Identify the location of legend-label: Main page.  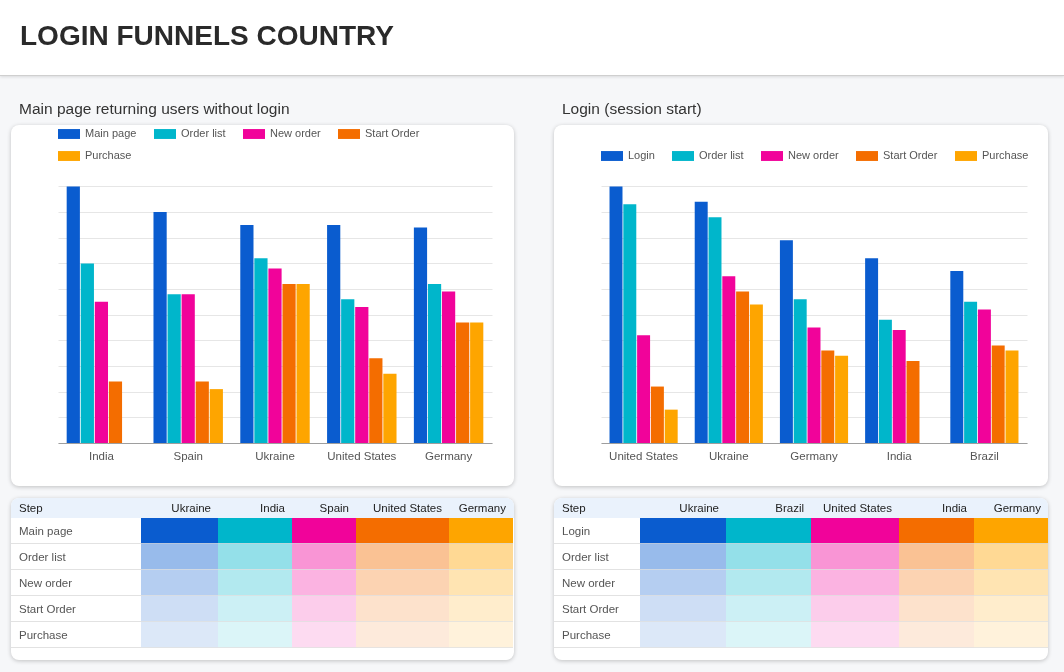
(111, 133).